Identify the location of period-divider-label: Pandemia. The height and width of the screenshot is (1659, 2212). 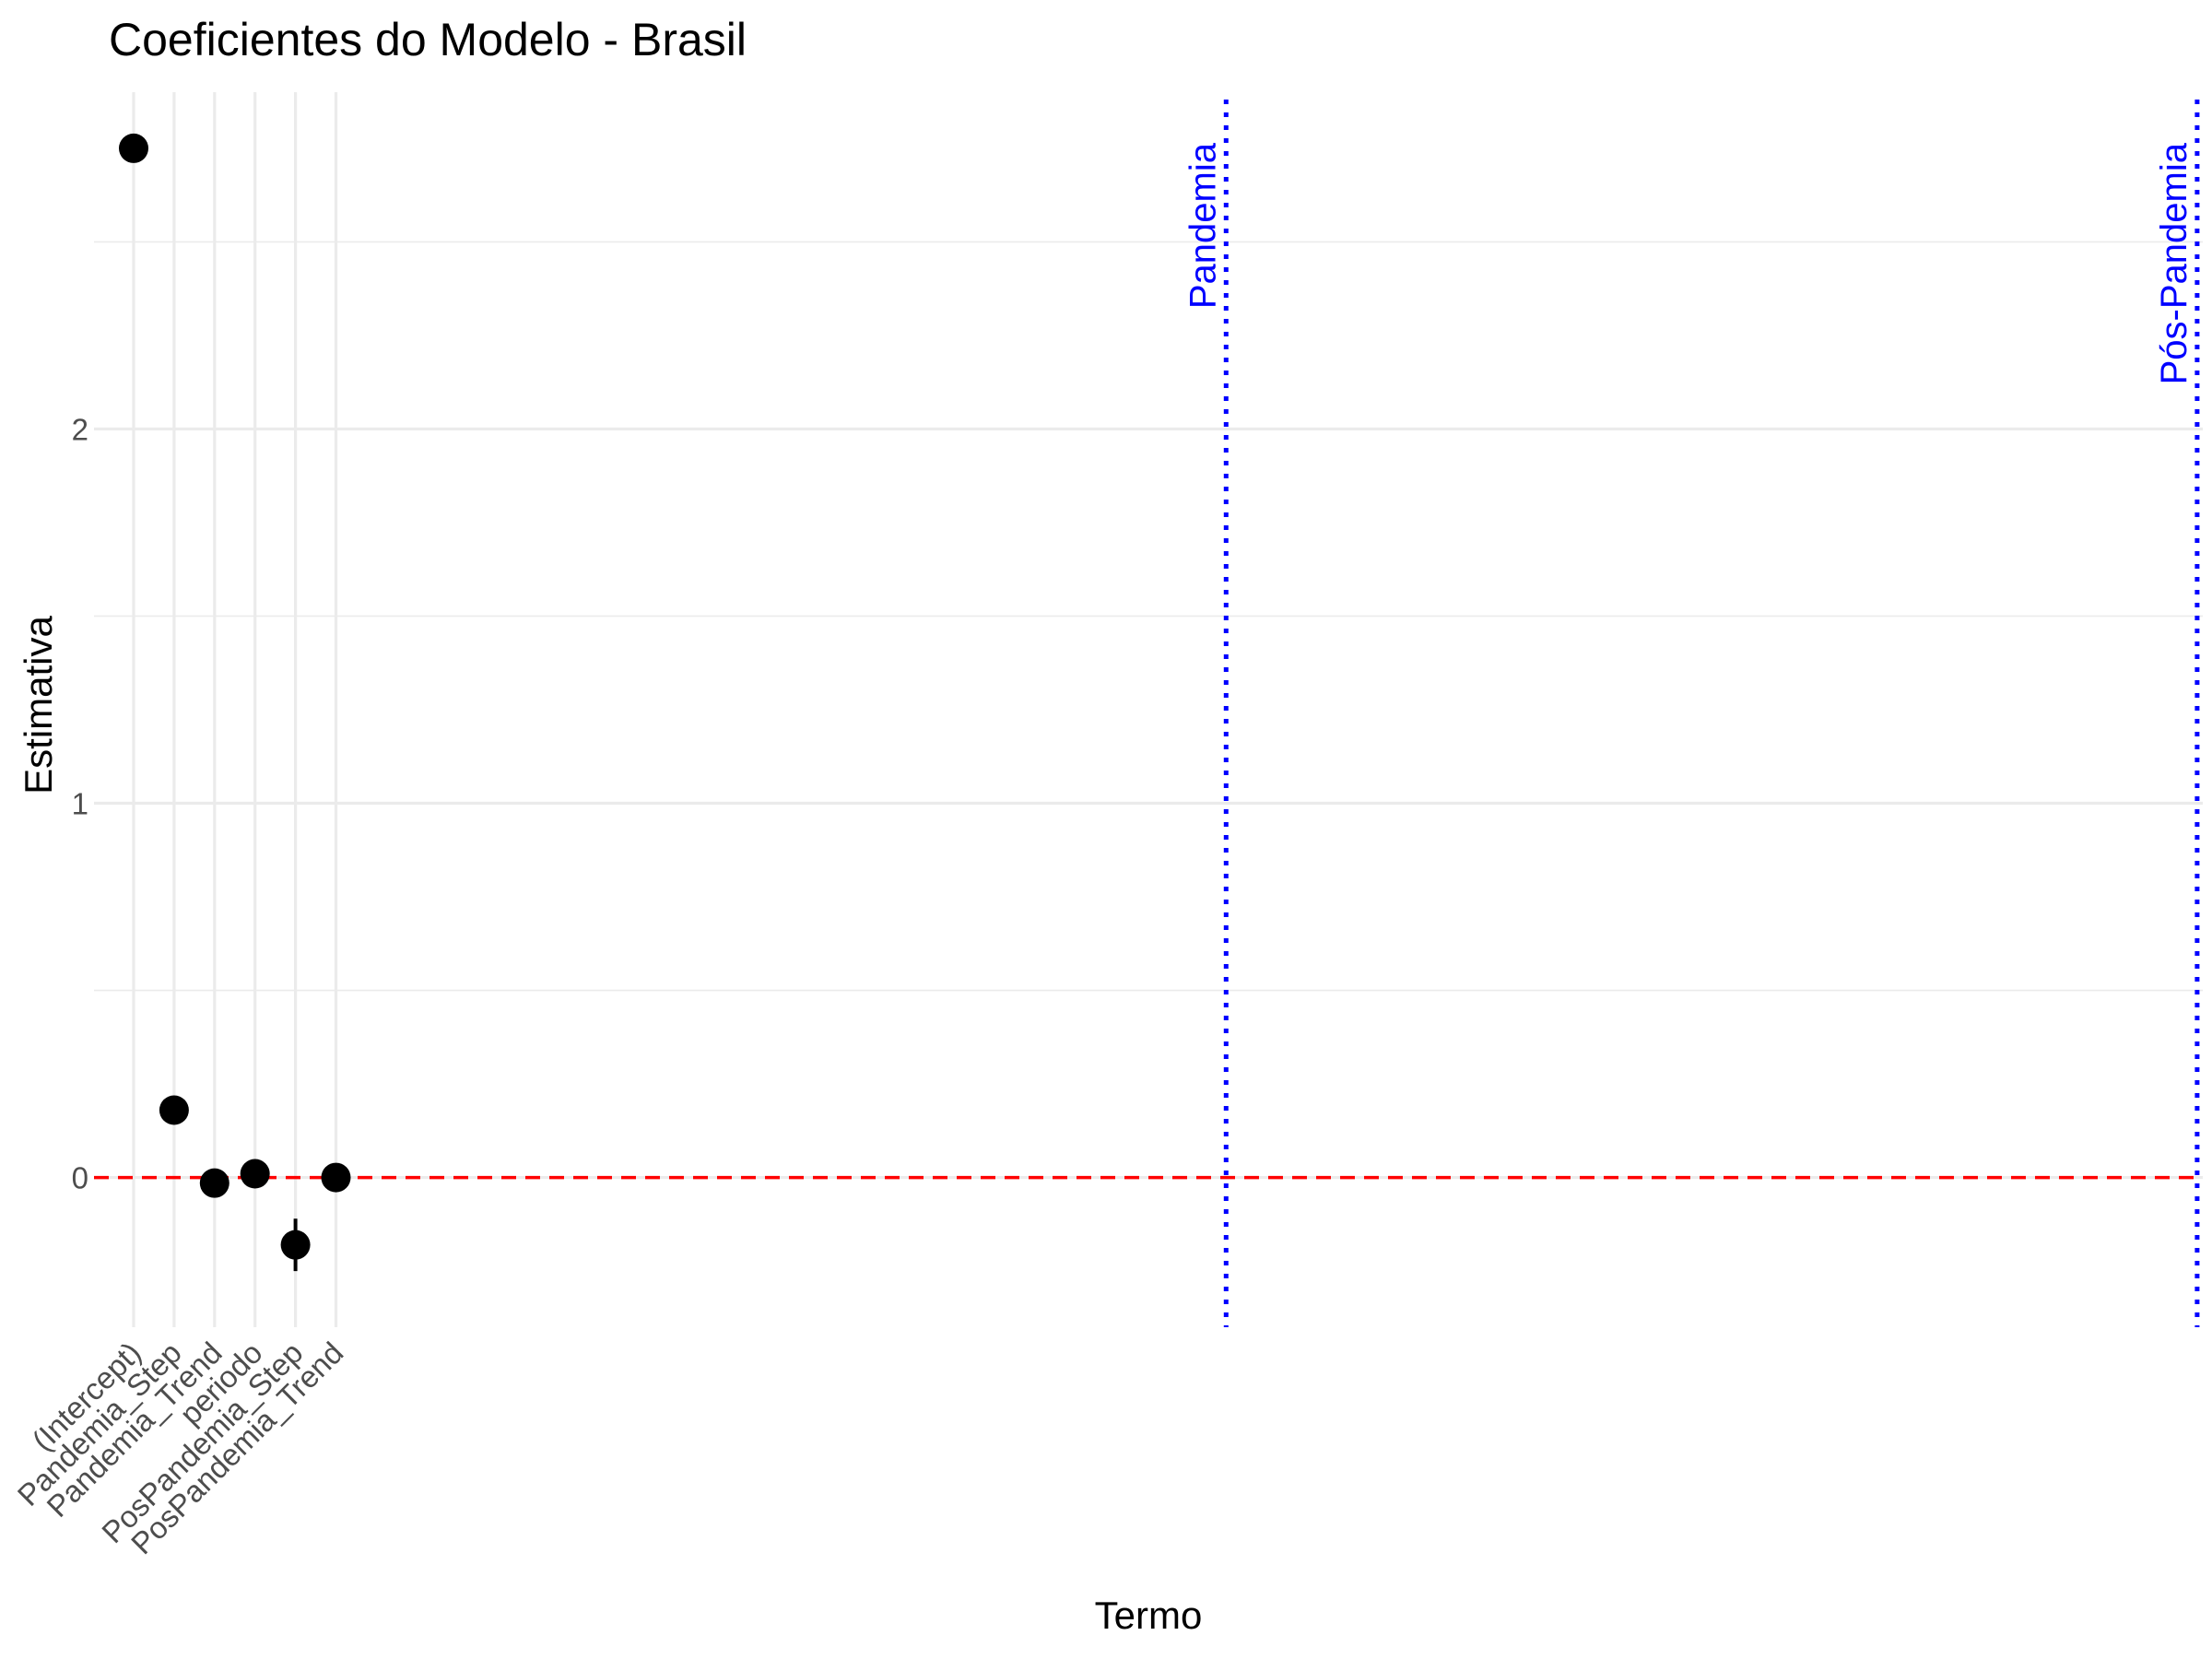
(1202, 225).